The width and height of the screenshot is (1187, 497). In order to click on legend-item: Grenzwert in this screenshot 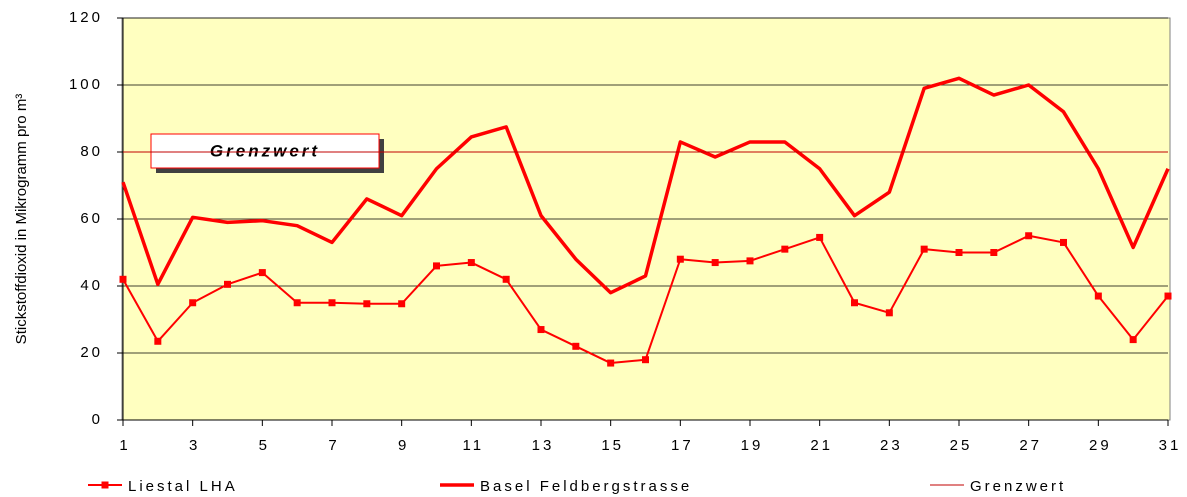, I will do `click(998, 486)`.